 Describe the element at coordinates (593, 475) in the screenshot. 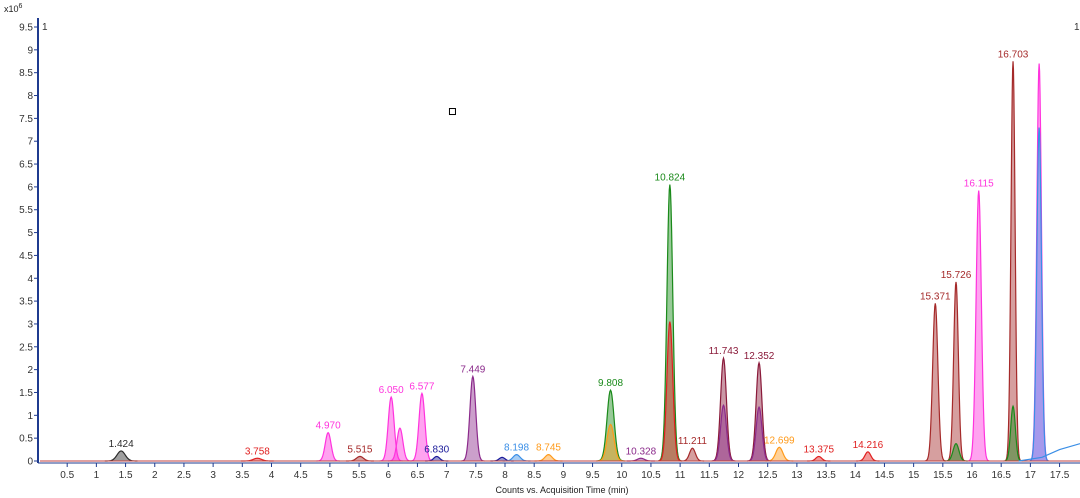

I see `x-tick-label: 9.5` at that location.